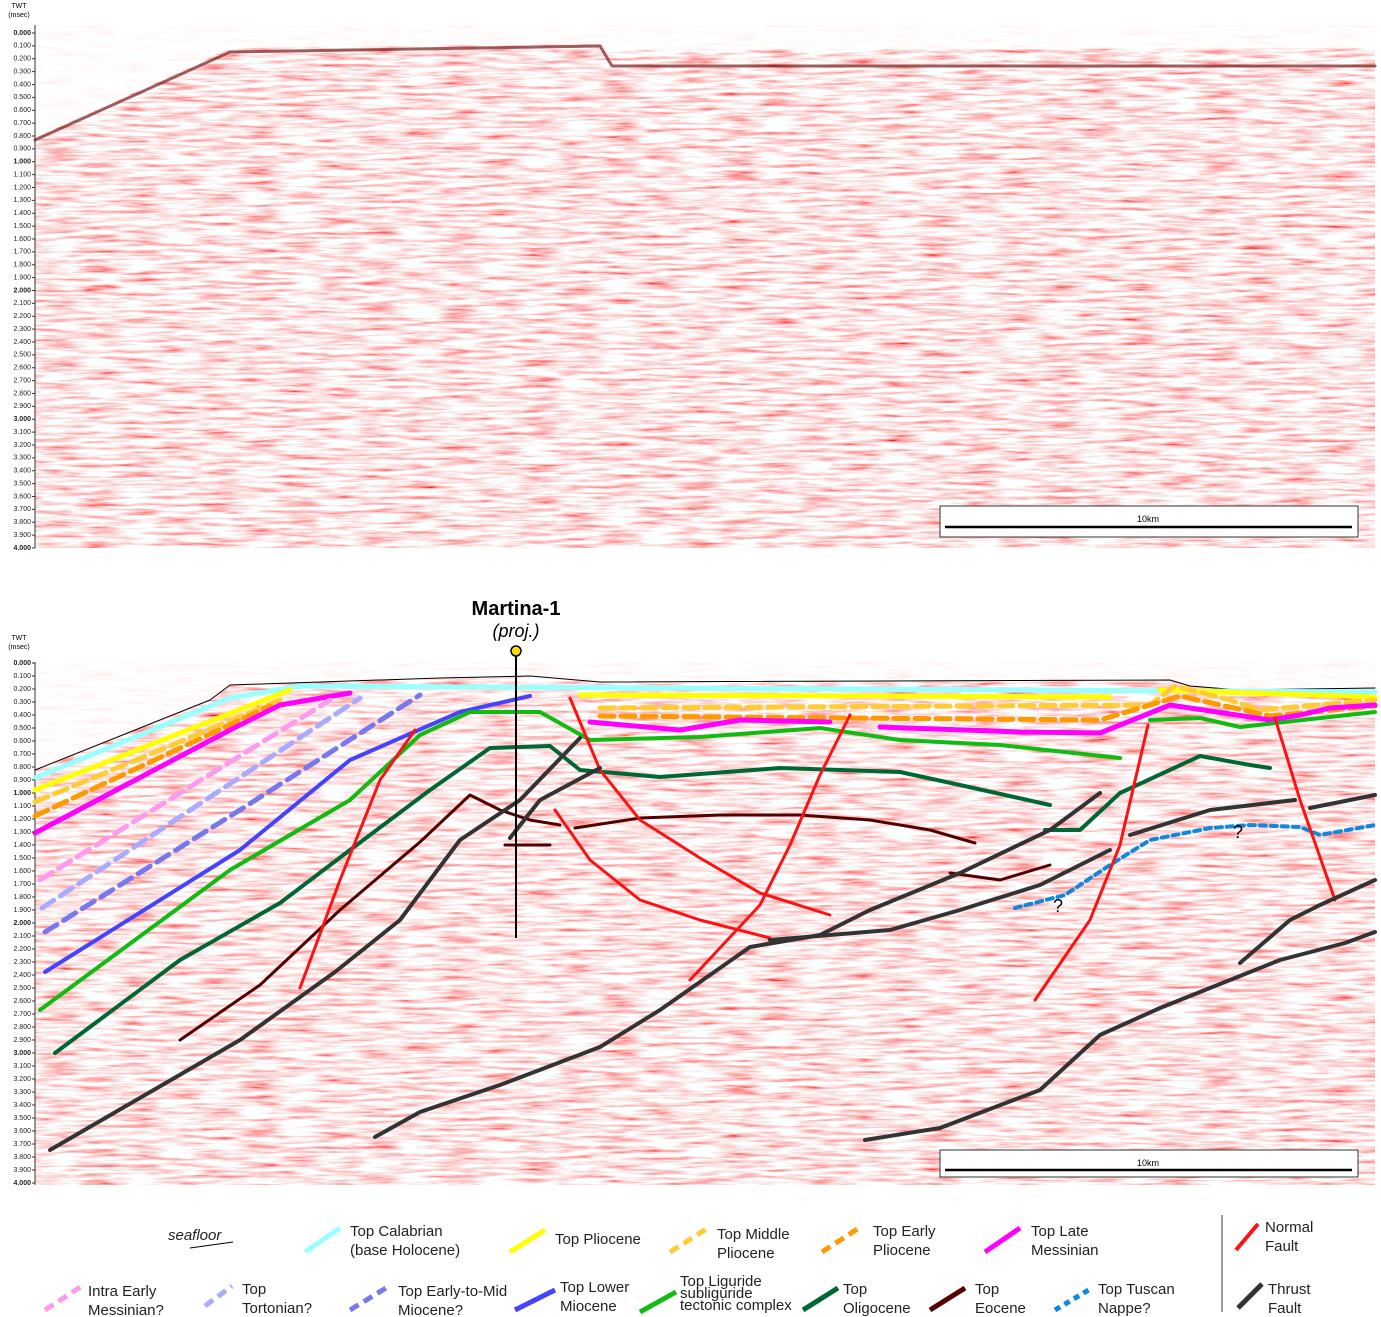  What do you see at coordinates (22, 897) in the screenshot?
I see `tick-label: 1.800` at bounding box center [22, 897].